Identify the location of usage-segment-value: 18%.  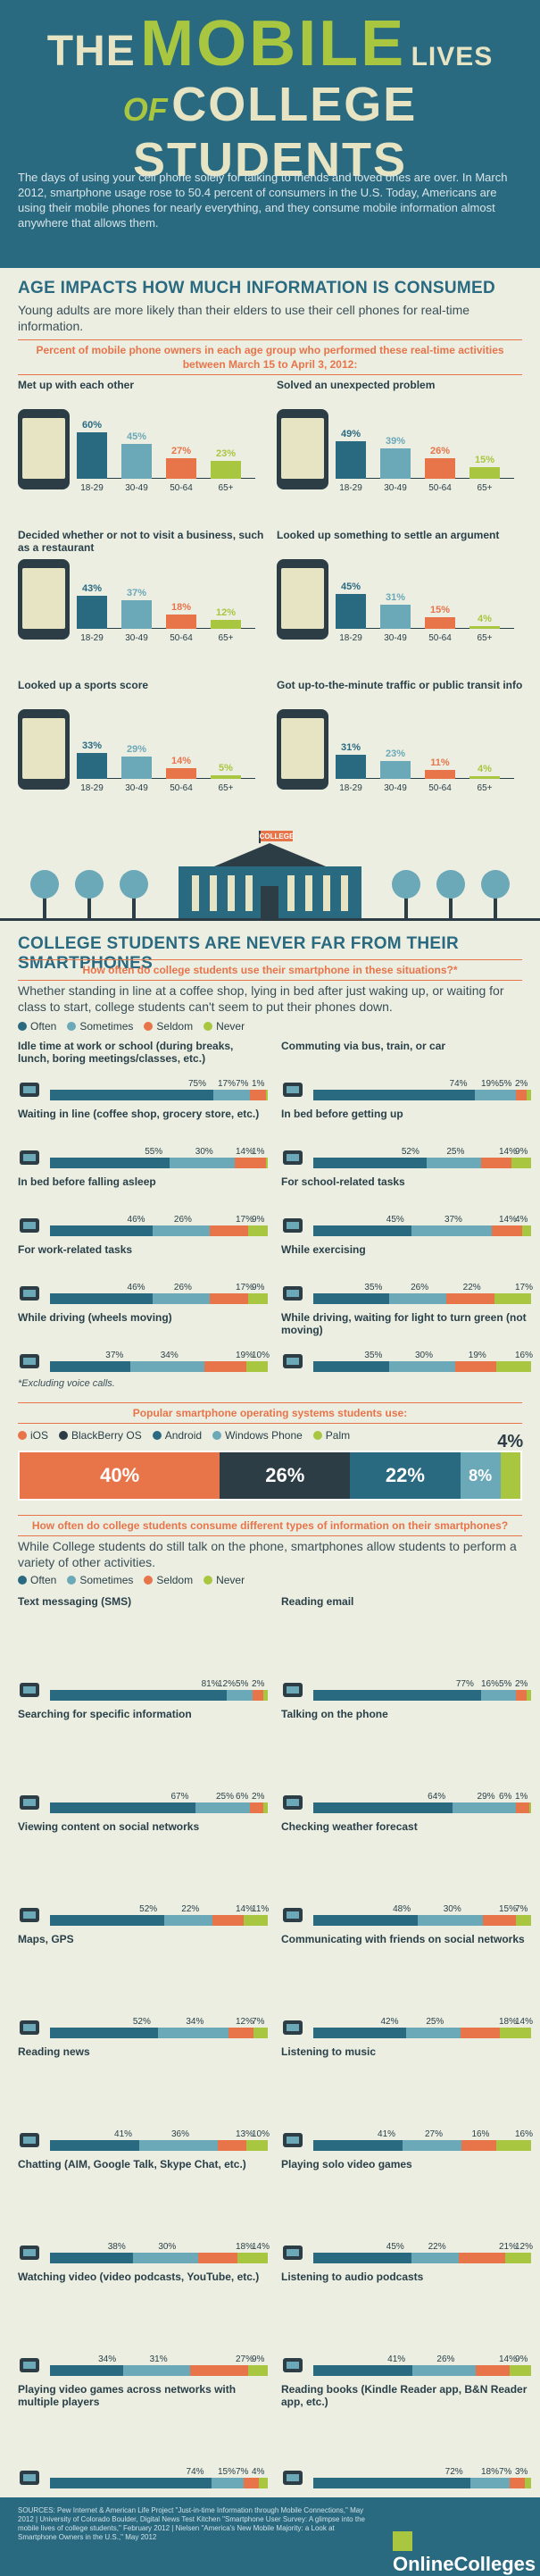
(509, 2022).